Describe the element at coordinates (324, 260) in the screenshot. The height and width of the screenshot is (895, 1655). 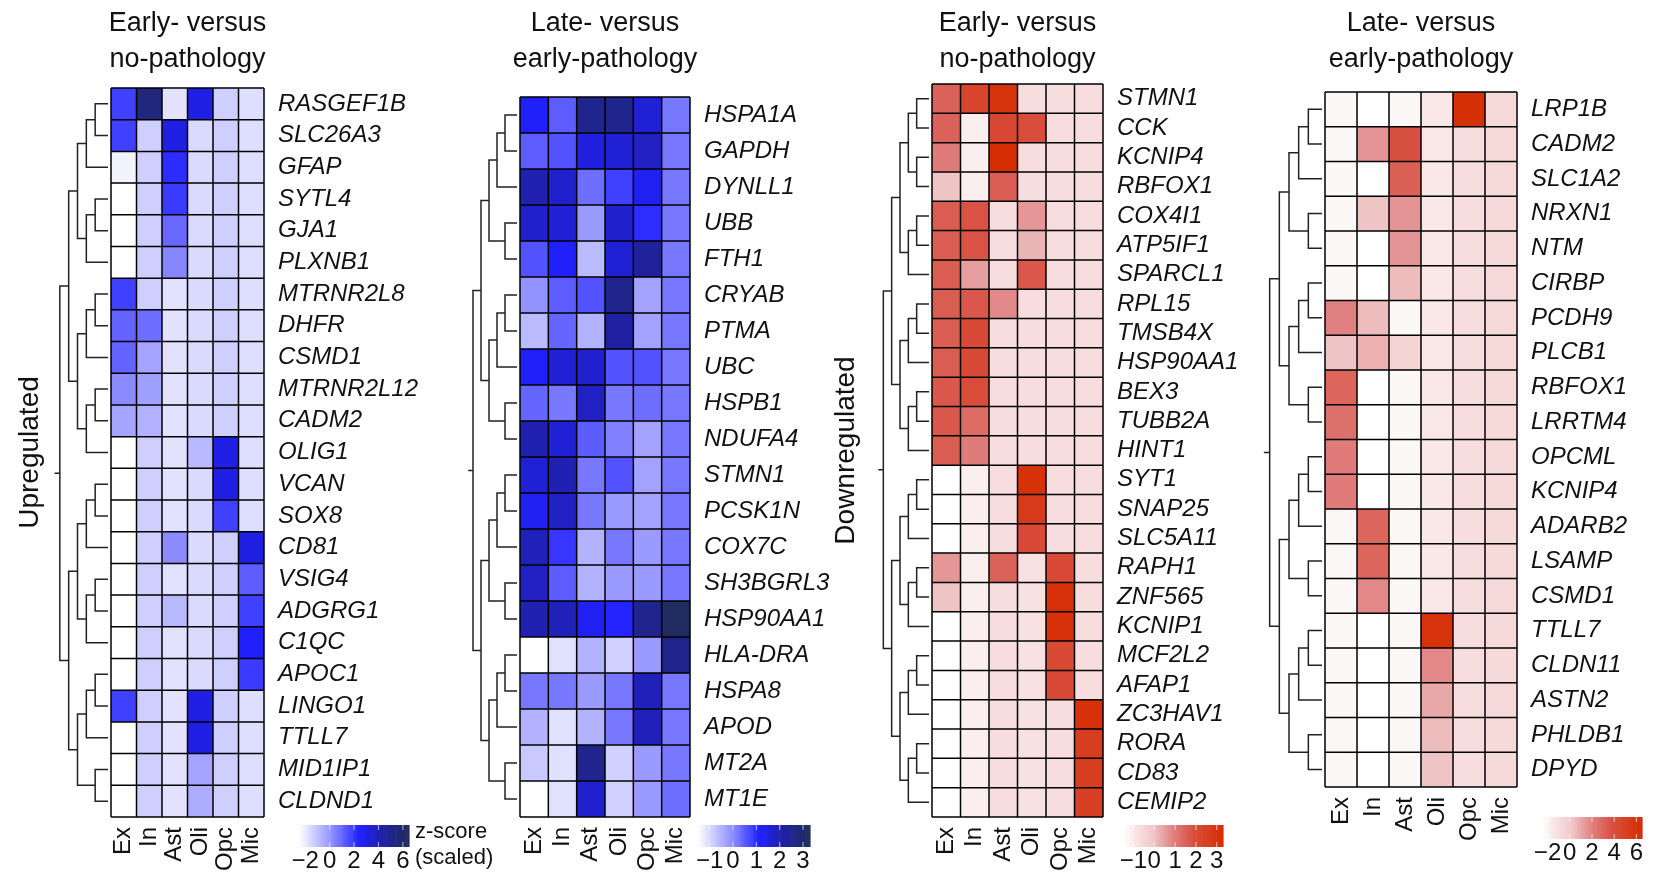
I see `y-tick-label: PLXNB1` at that location.